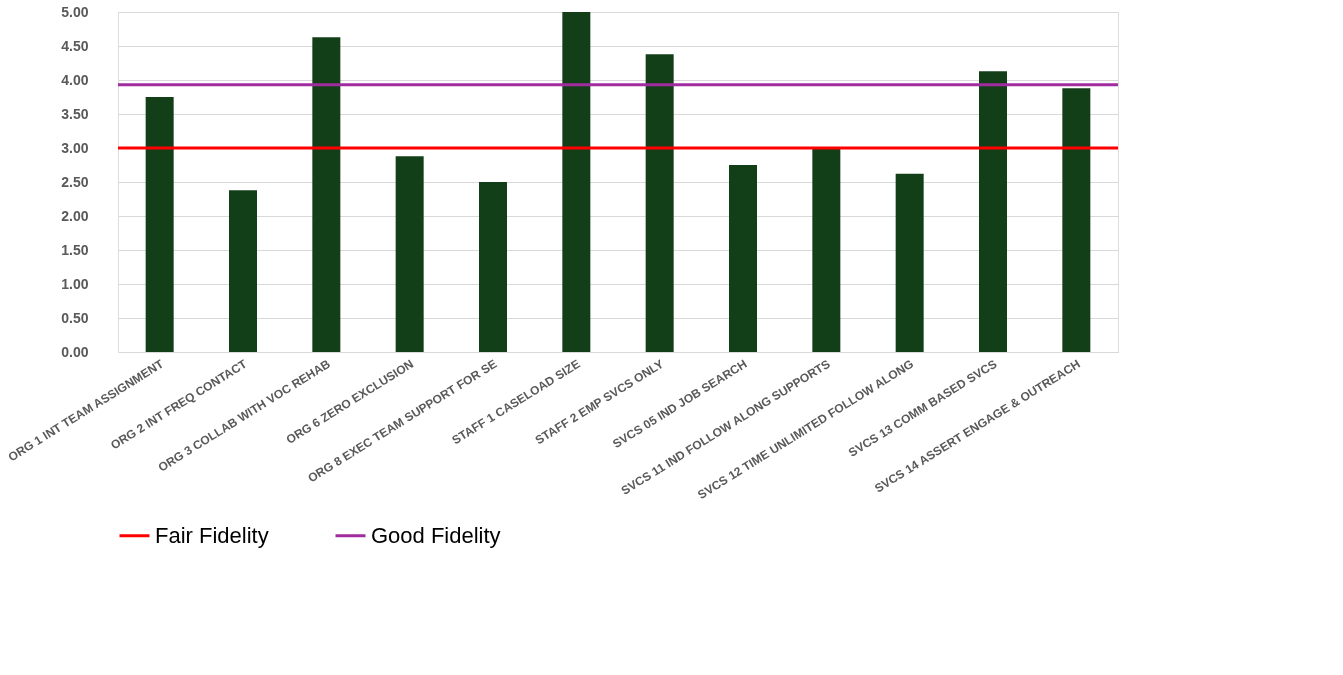  Describe the element at coordinates (75, 45) in the screenshot. I see `y-tick-label: 4.50` at that location.